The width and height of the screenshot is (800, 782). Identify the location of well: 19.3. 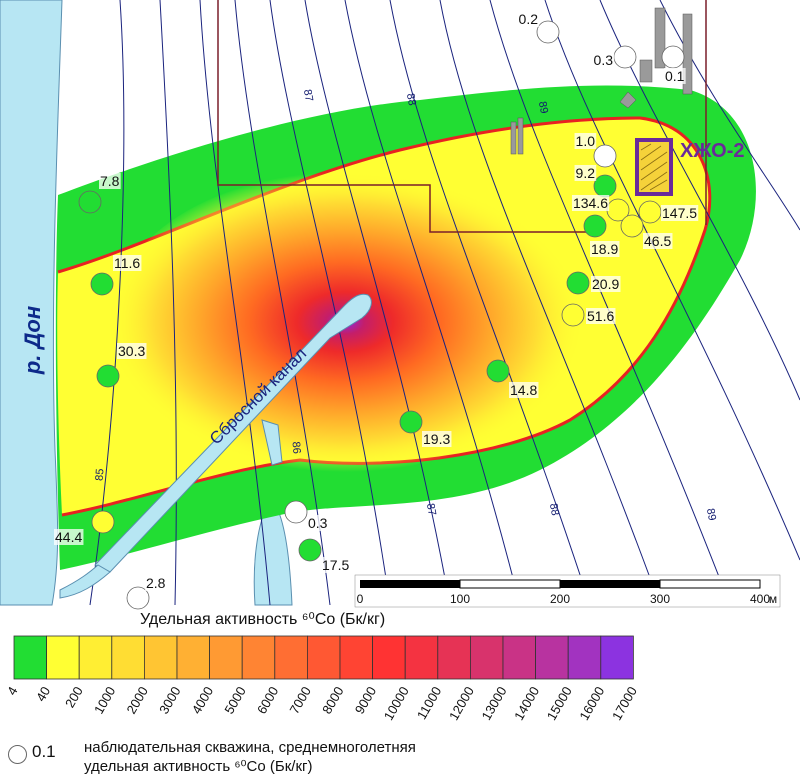
(425, 428).